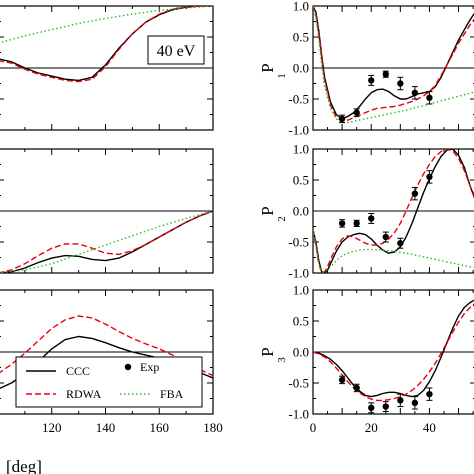  I want to click on x-tick-label: 20, so click(371, 427).